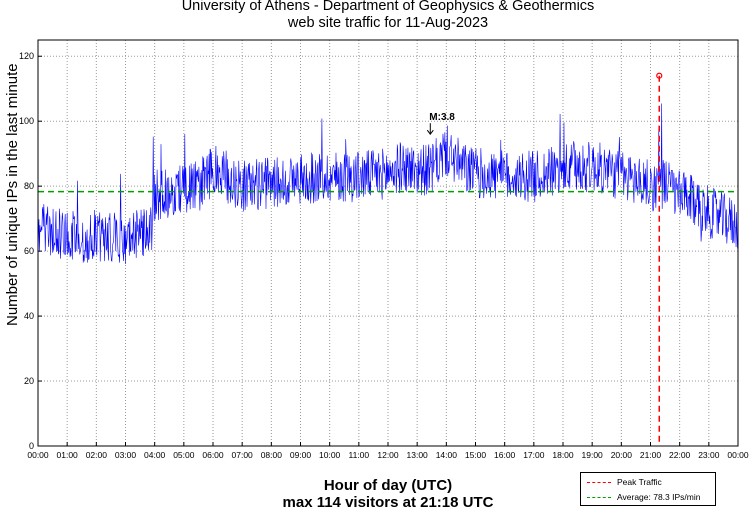 Image resolution: width=750 pixels, height=511 pixels. I want to click on x-tick-label: 07:00, so click(243, 455).